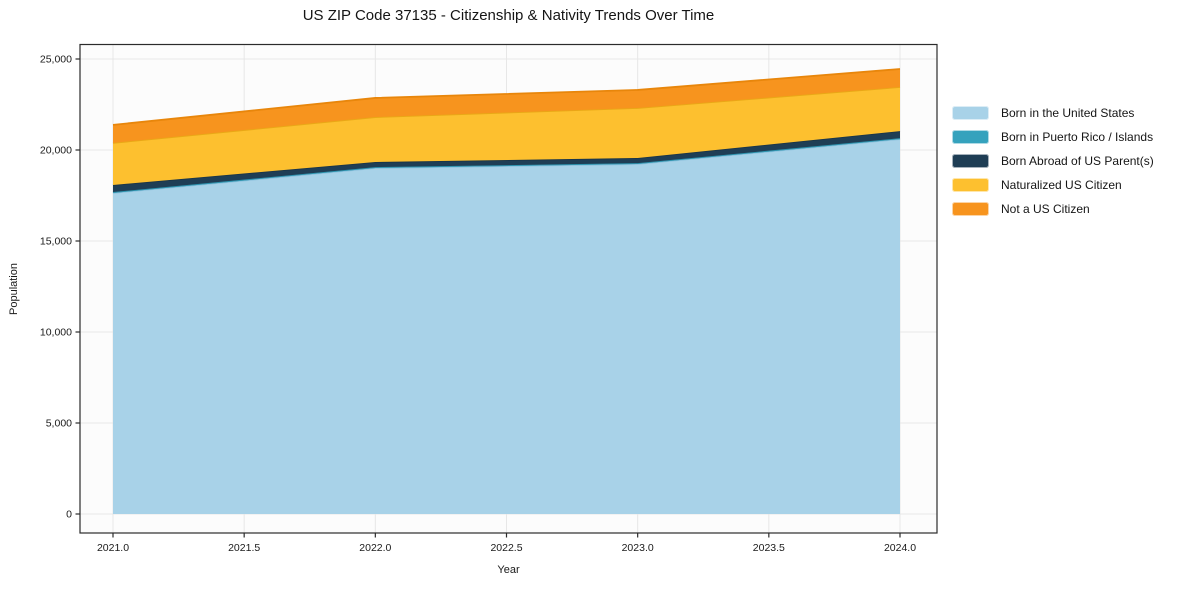 Image resolution: width=1189 pixels, height=590 pixels. I want to click on legend-label: Born Abroad of US Parent(s), so click(1077, 161).